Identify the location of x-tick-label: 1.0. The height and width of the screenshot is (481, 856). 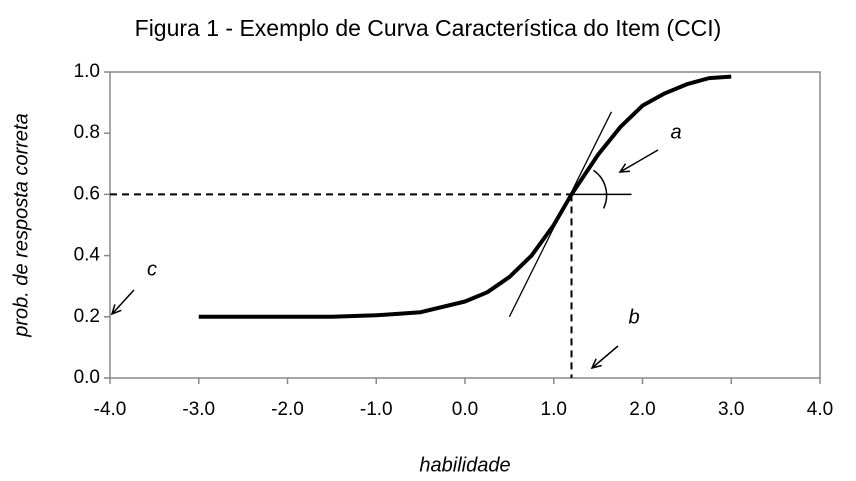
(554, 409).